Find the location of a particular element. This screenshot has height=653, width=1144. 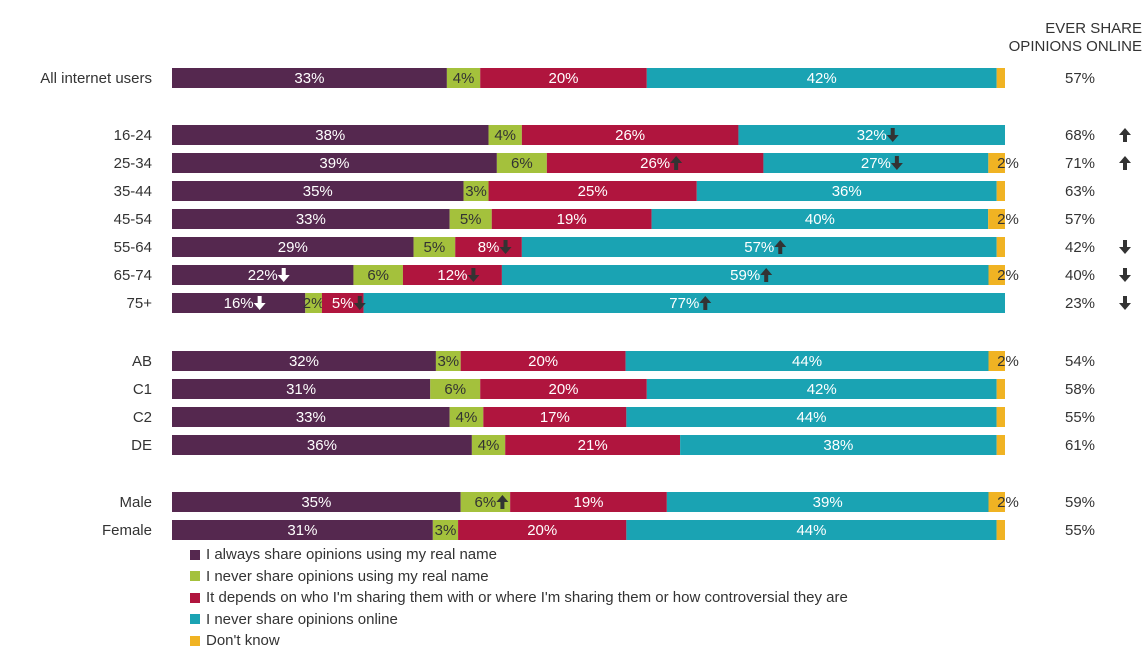

data-label-always-male: 35% is located at coordinates (316, 502).